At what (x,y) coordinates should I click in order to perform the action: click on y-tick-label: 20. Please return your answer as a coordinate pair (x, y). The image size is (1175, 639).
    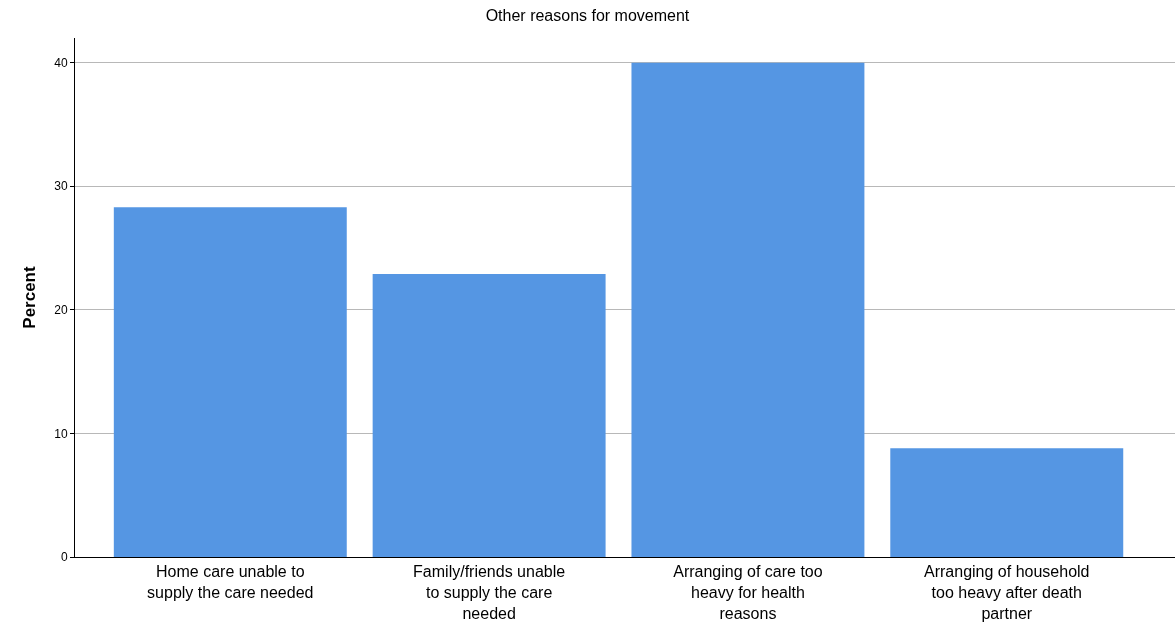
    Looking at the image, I should click on (61, 310).